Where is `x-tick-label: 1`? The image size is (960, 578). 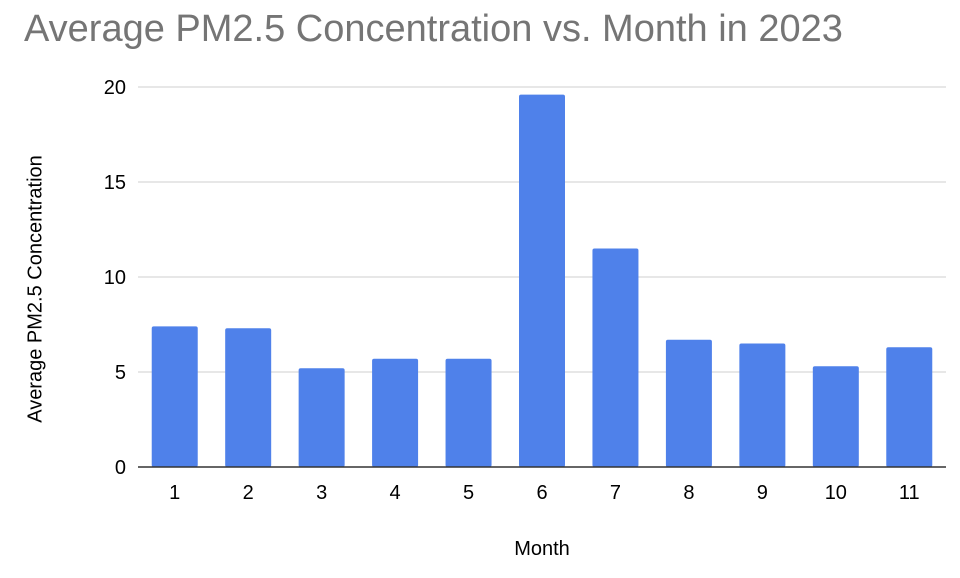 x-tick-label: 1 is located at coordinates (174, 493).